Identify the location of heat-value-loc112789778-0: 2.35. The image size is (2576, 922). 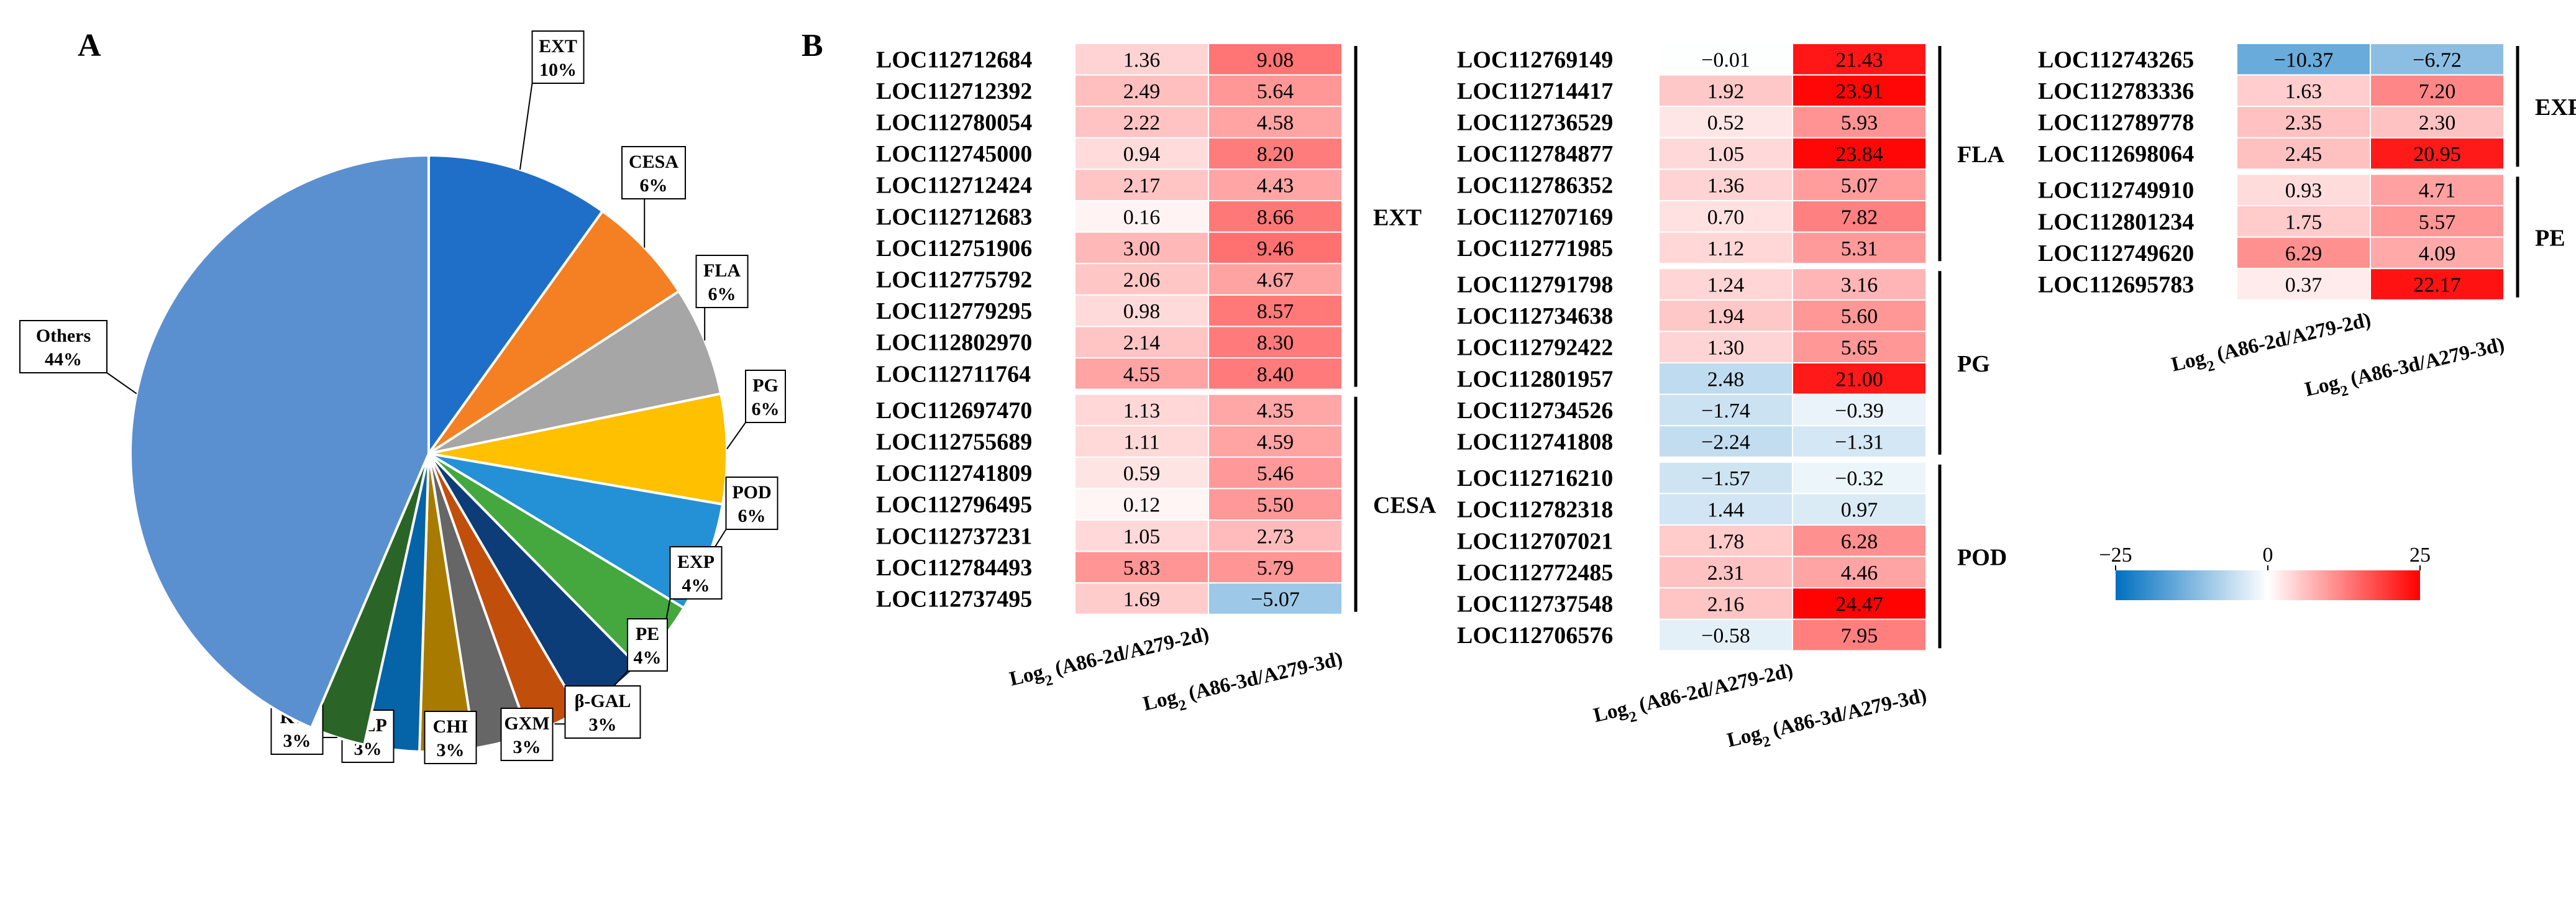
(2304, 124).